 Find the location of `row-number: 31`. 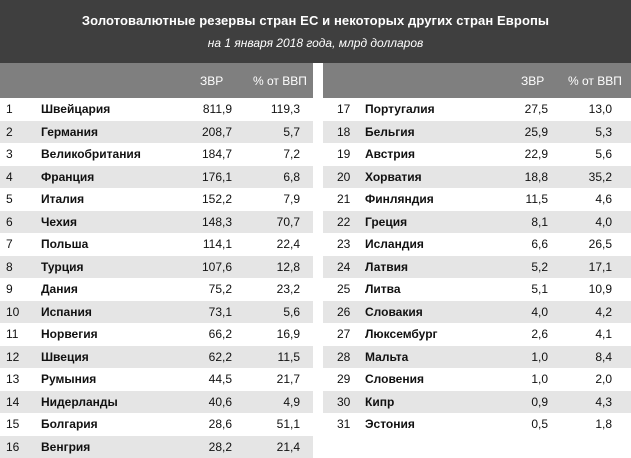

row-number: 31 is located at coordinates (347, 424).